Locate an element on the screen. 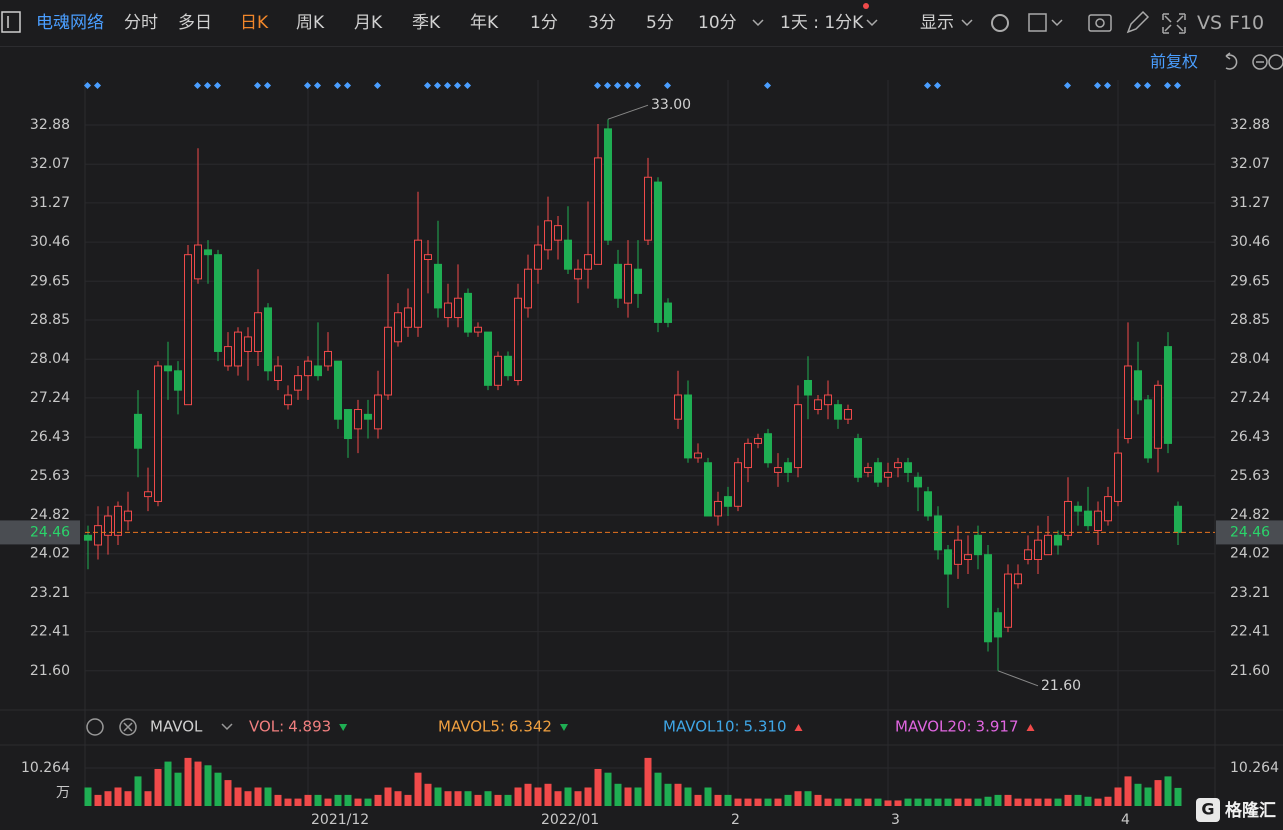 The height and width of the screenshot is (830, 1283). zoom-in-icon is located at coordinates (1275, 62).